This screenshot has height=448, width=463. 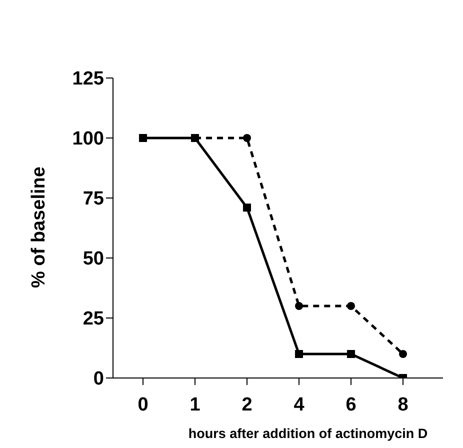 What do you see at coordinates (98, 379) in the screenshot?
I see `y-tick-label: 0` at bounding box center [98, 379].